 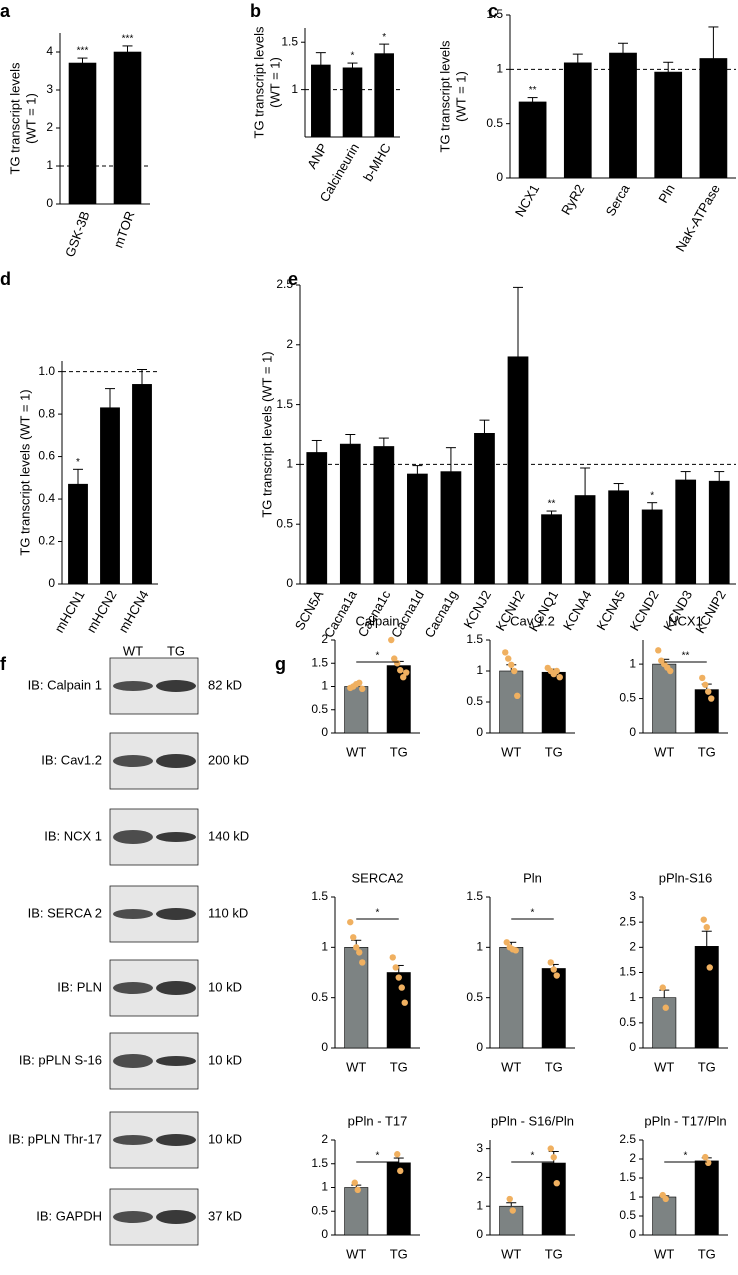 What do you see at coordinates (60, 1059) in the screenshot?
I see `blot-label: IB: pPLN S-16` at bounding box center [60, 1059].